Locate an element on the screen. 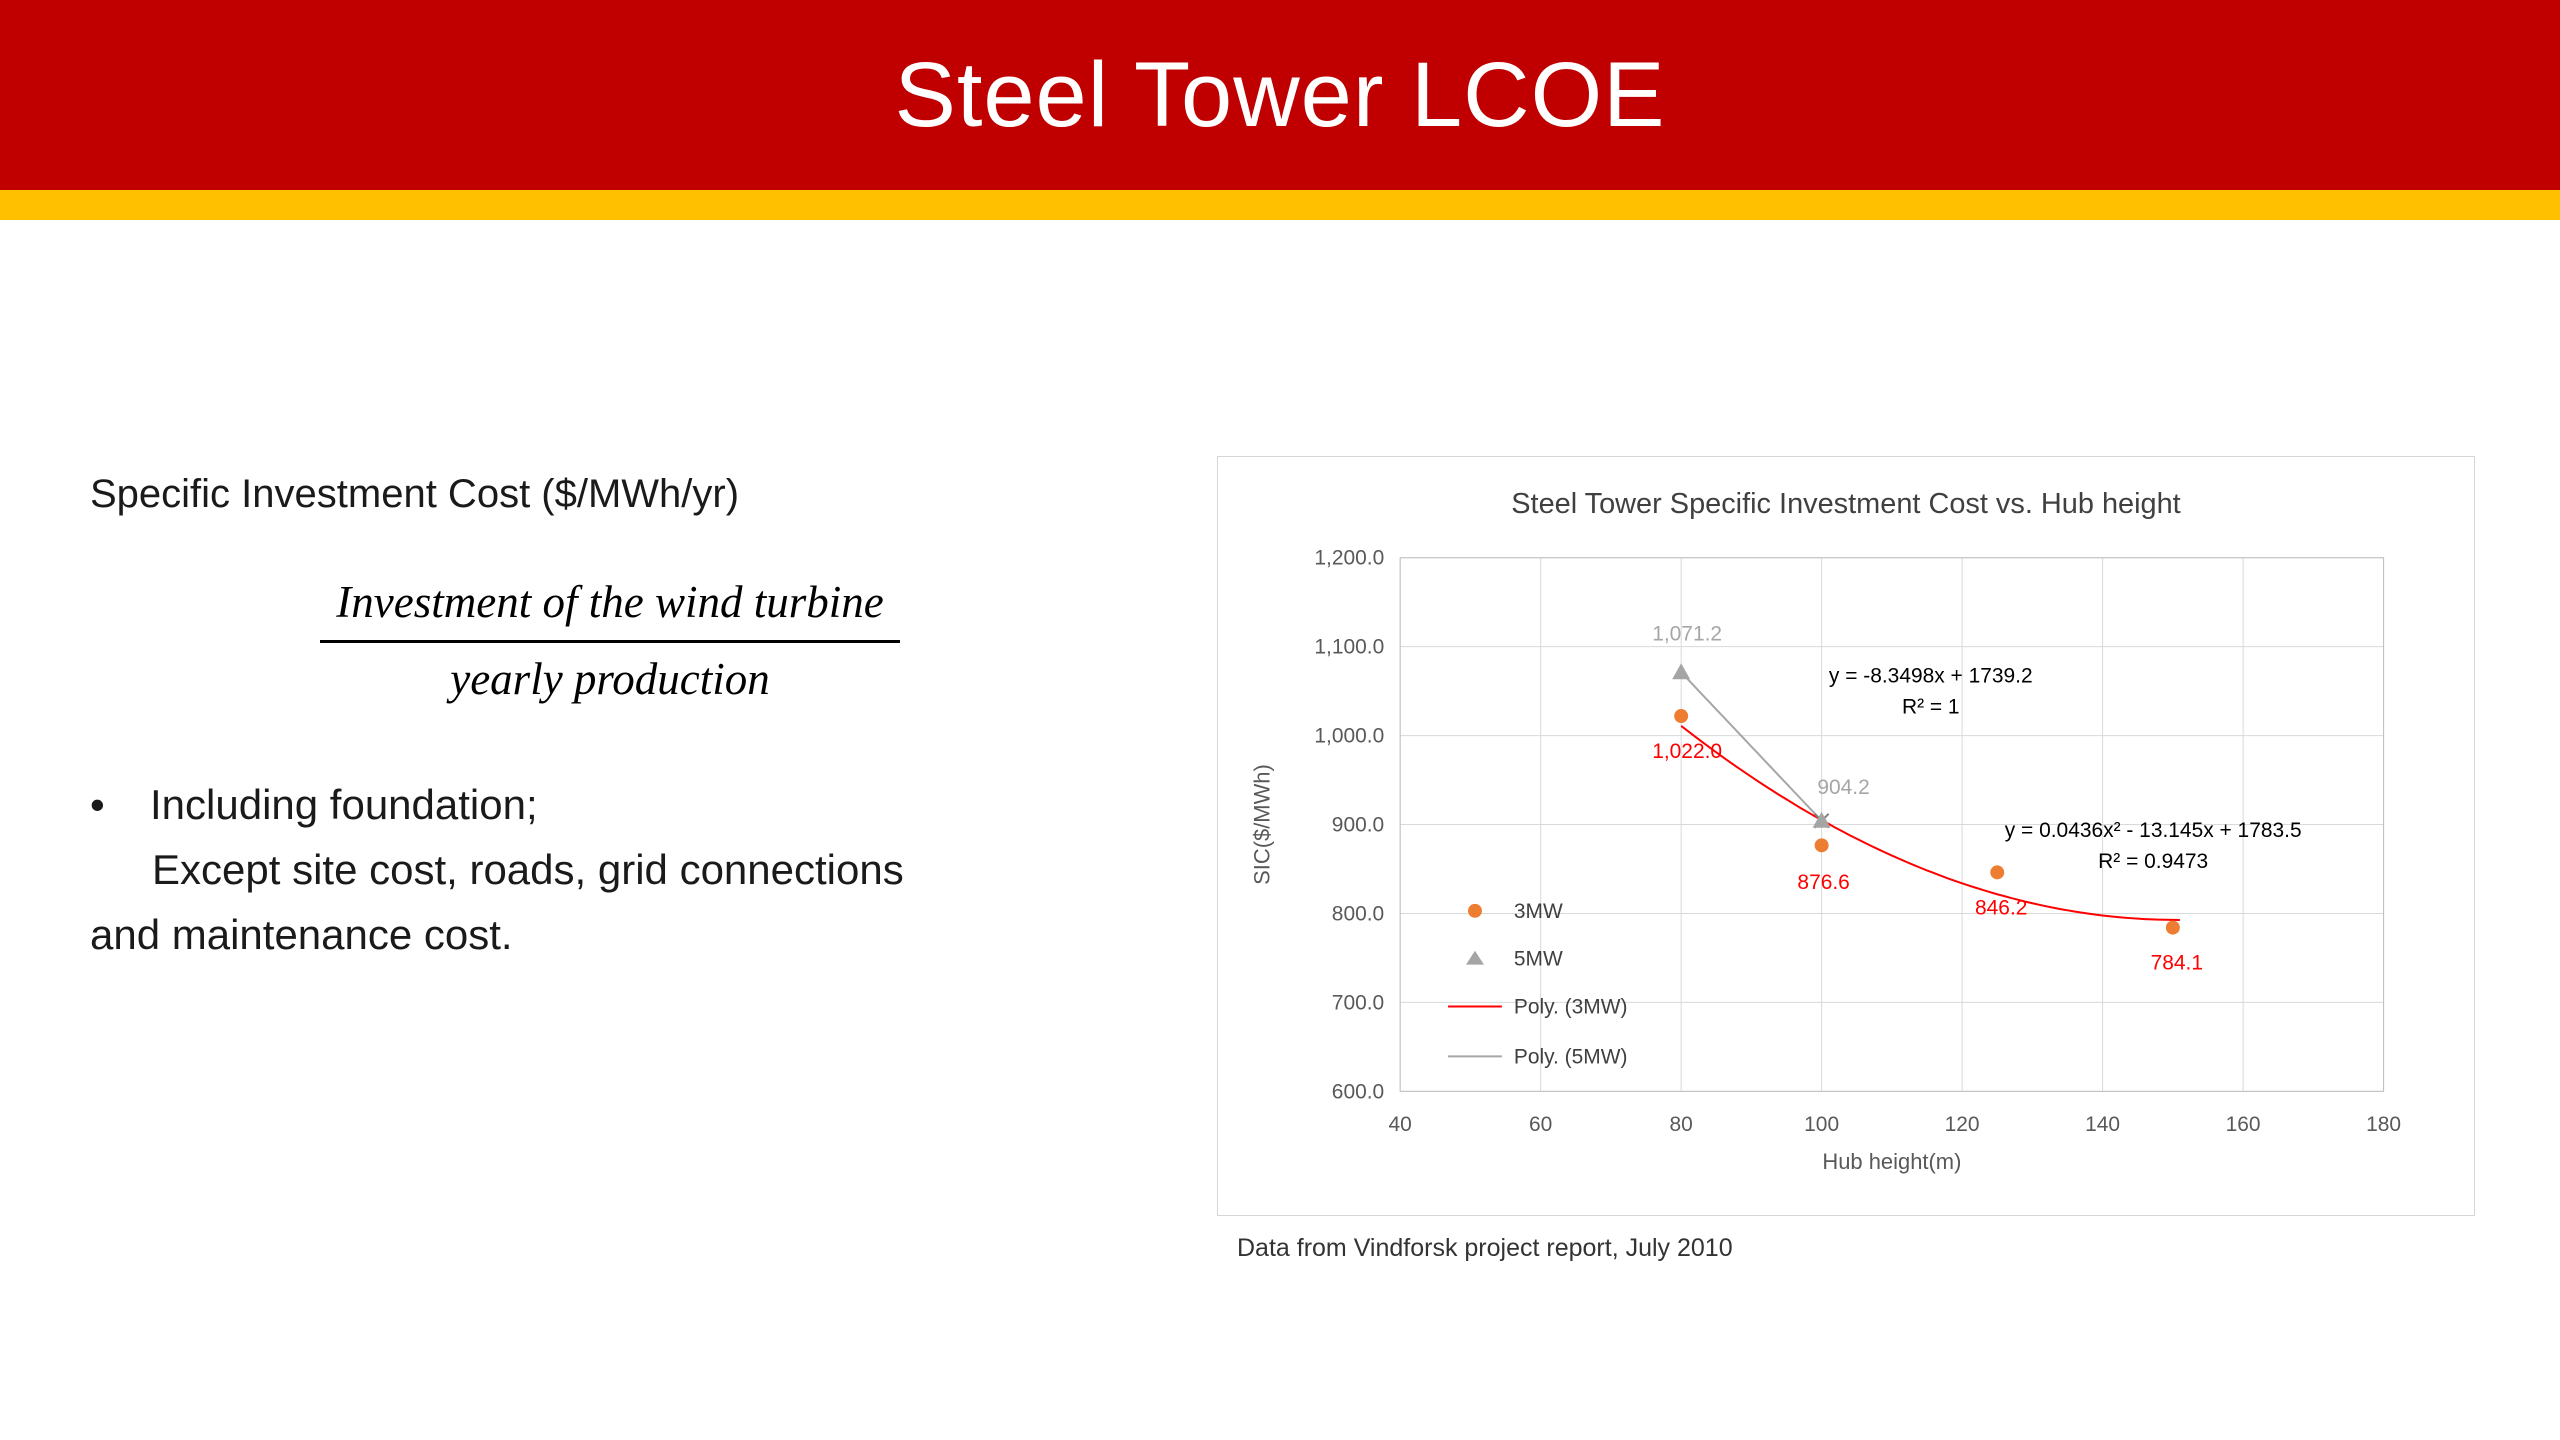  legend-marker-triangle is located at coordinates (1475, 957).